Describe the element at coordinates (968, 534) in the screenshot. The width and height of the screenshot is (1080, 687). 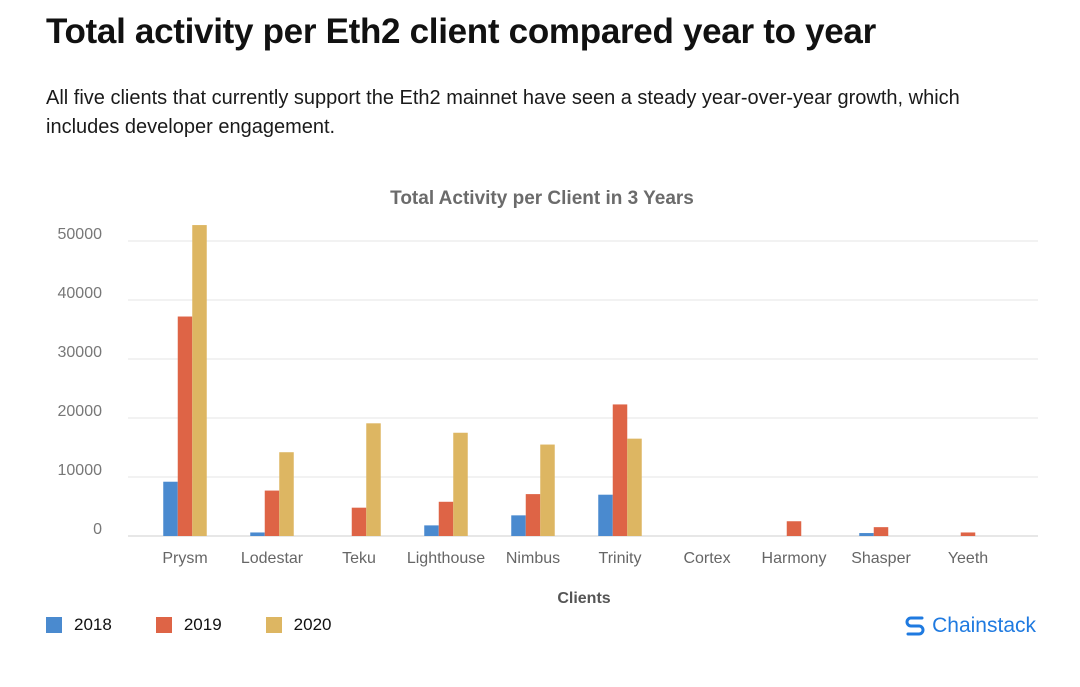
I see `bar-yeeth-2019` at that location.